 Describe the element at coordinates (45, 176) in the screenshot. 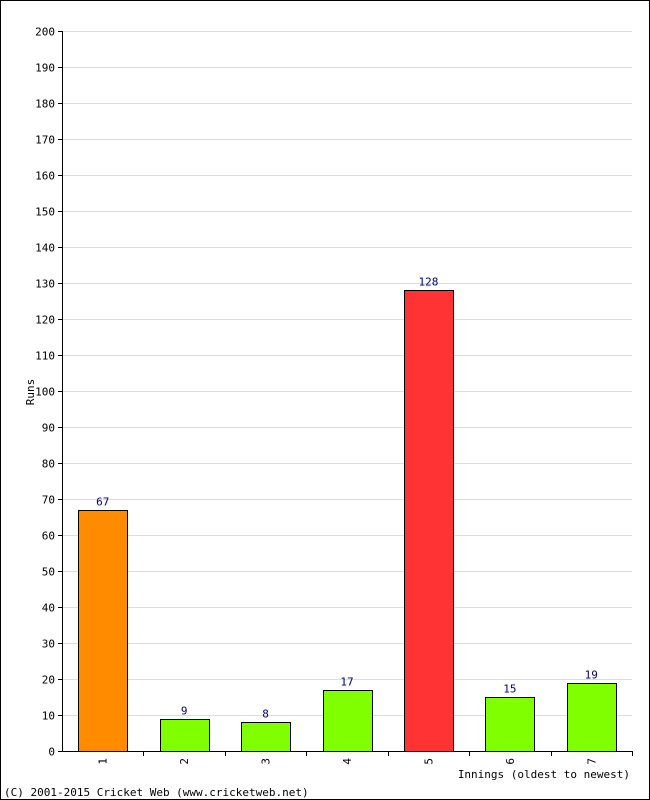

I see `y-tick-label: 160` at that location.